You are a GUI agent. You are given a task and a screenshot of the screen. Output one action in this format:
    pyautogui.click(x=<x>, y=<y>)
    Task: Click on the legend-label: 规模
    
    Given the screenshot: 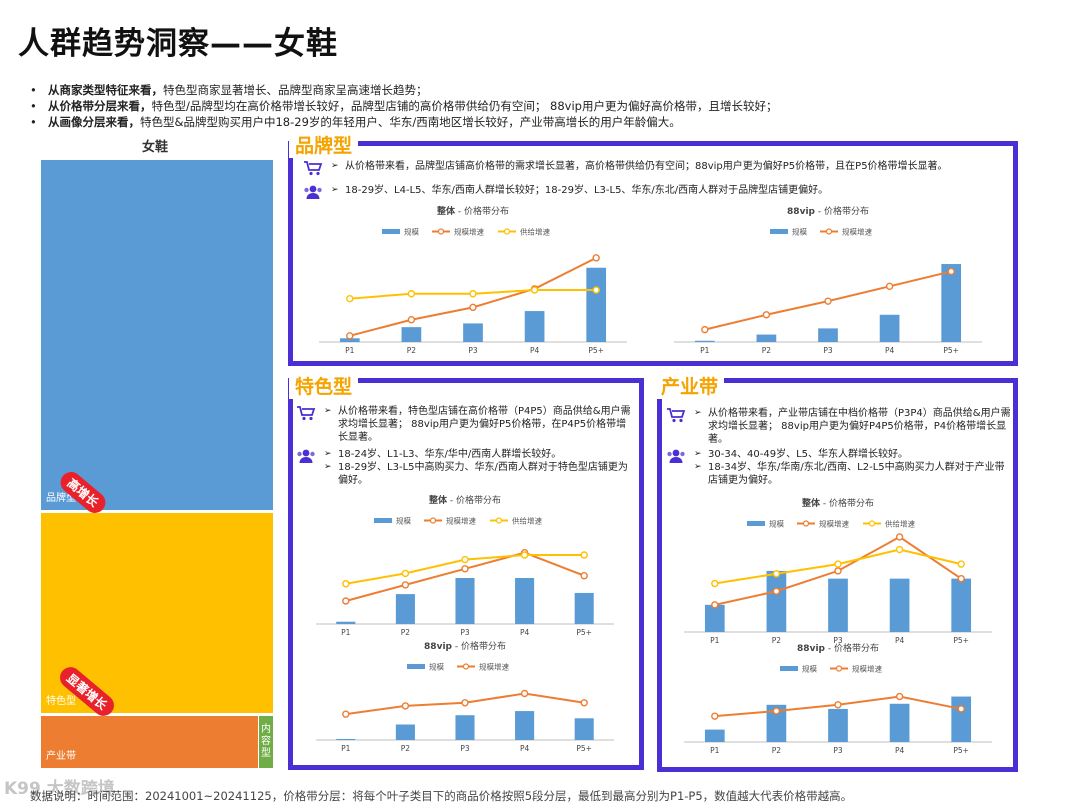 What is the action you would take?
    pyautogui.click(x=809, y=669)
    